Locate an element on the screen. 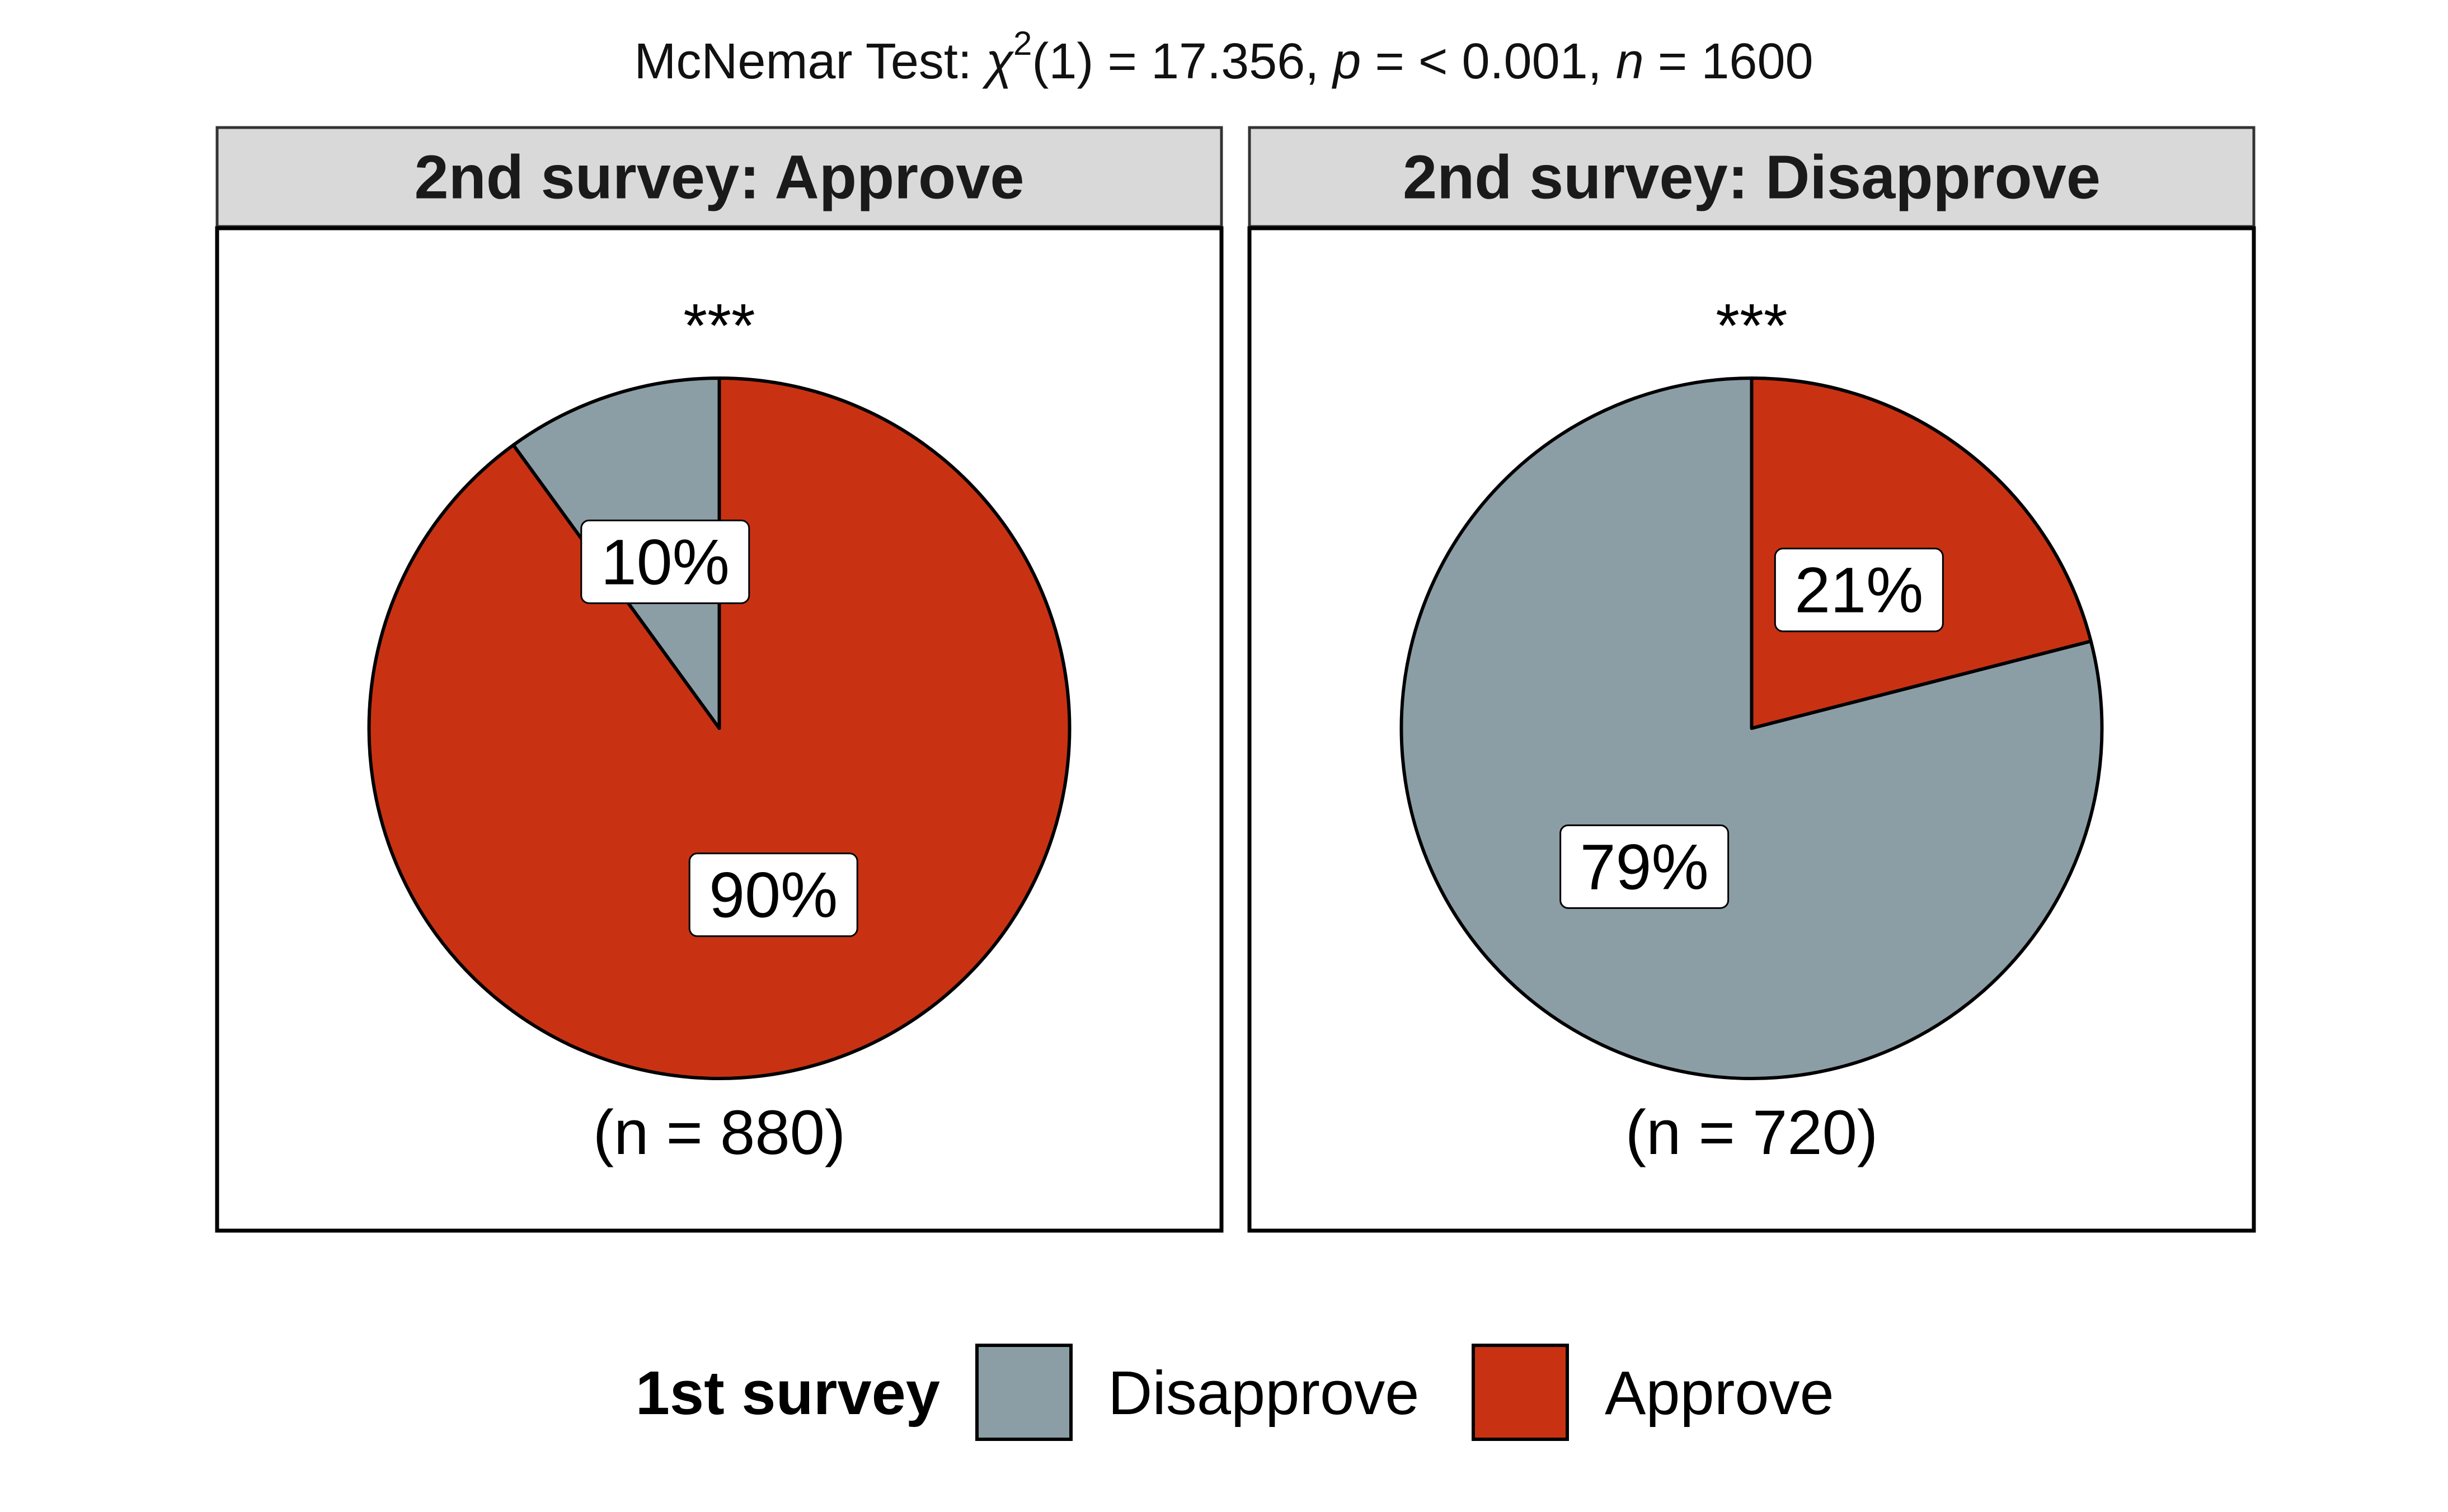 Image resolution: width=2448 pixels, height=1512 pixels. legend: 1st survey Disapprove Approve is located at coordinates (1235, 1392).